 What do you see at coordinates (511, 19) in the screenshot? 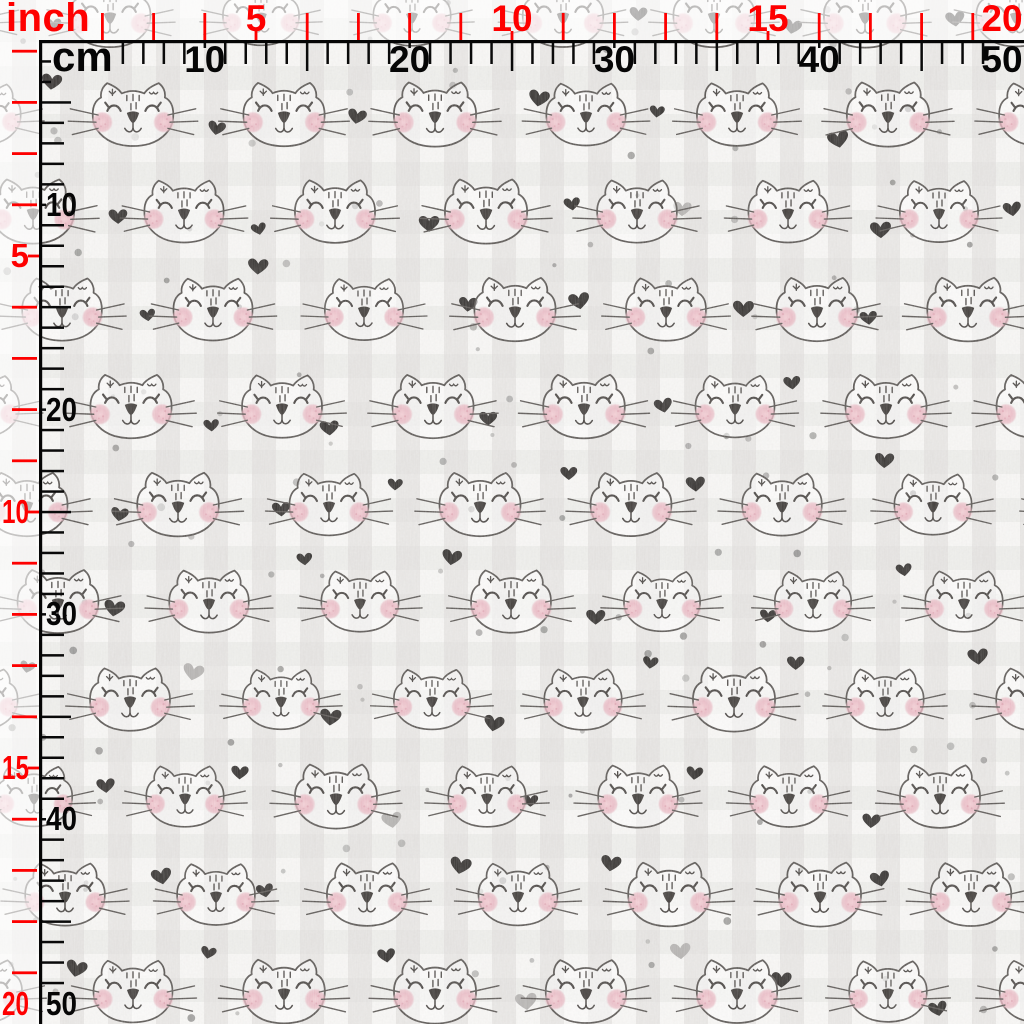
I see `top-inch-number-10: 10` at bounding box center [511, 19].